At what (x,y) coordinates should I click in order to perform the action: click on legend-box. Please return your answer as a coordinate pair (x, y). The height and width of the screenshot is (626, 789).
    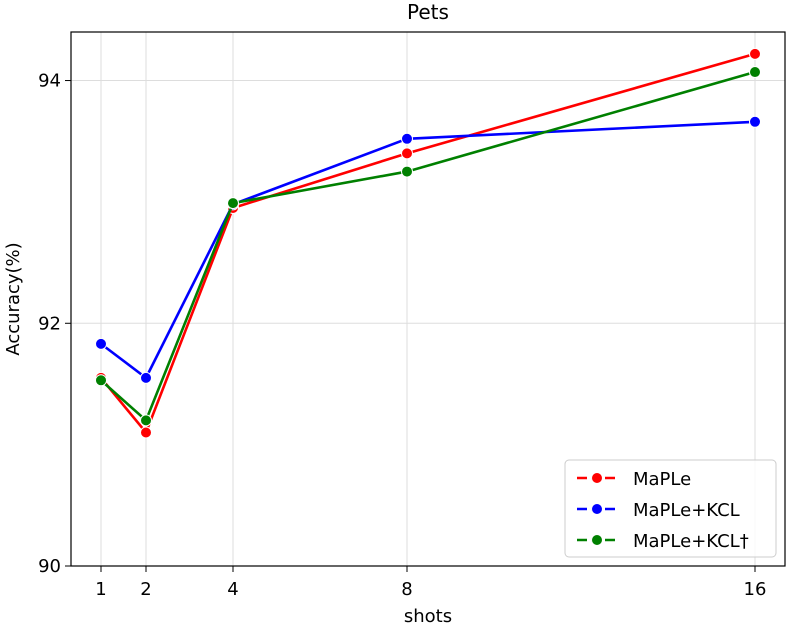
    Looking at the image, I should click on (670, 508).